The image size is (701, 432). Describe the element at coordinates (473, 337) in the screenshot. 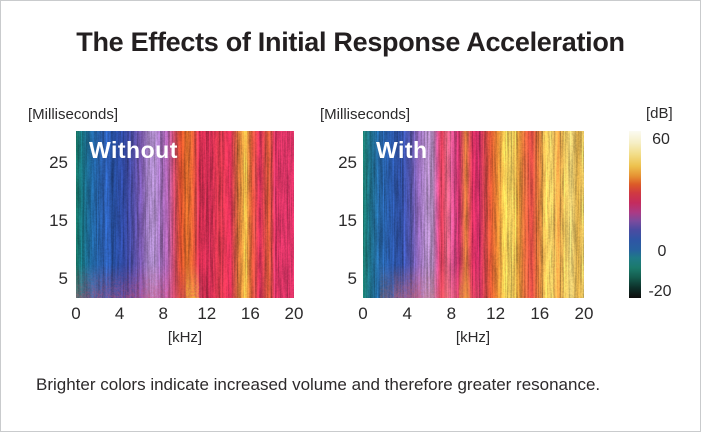

I see `x-axis-unit-label-right: [kHz]` at that location.